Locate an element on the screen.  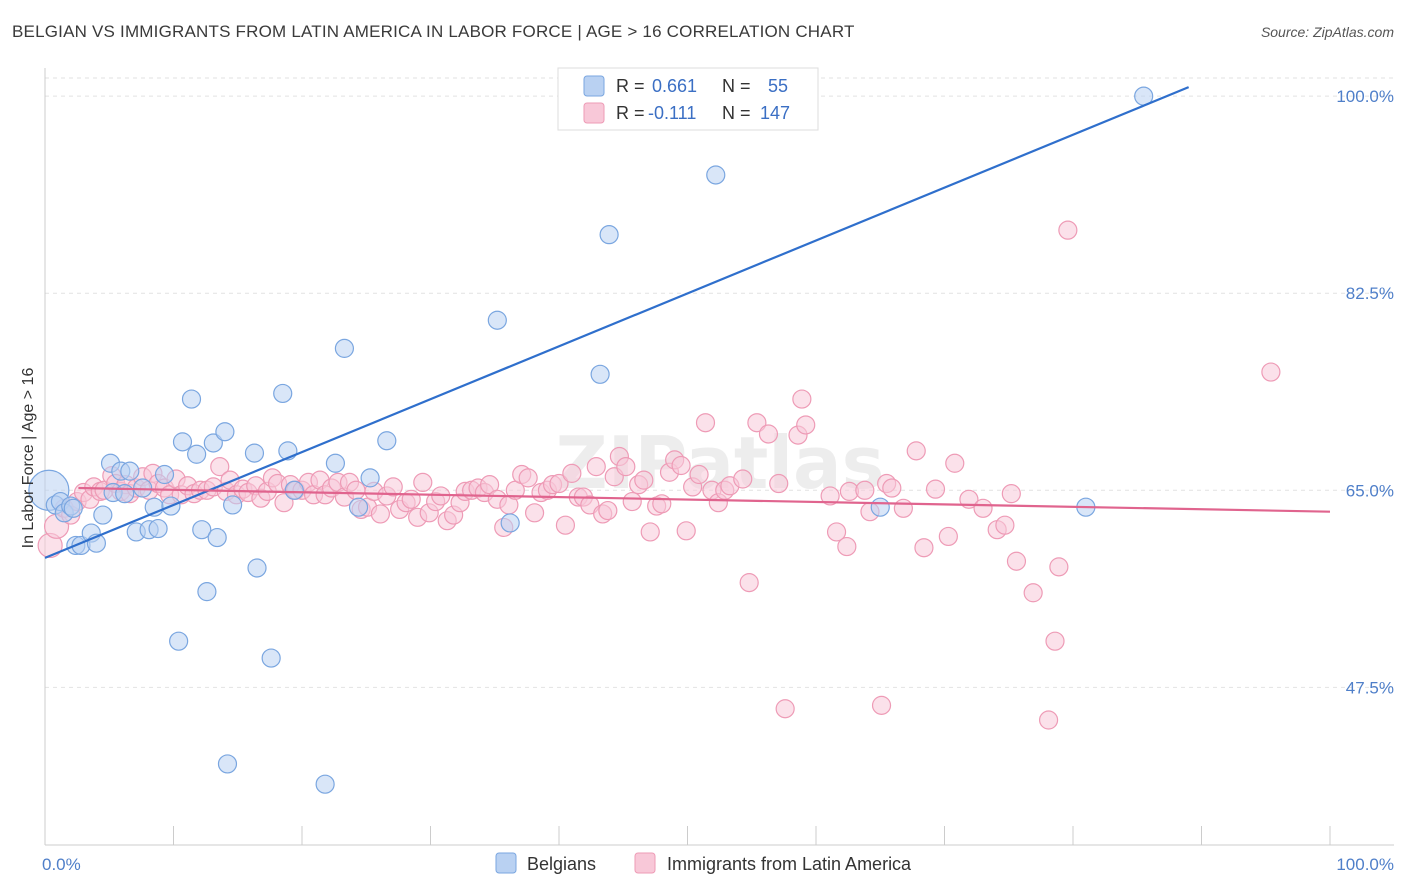
stats-swatch-belgians is located at coordinates (594, 86).